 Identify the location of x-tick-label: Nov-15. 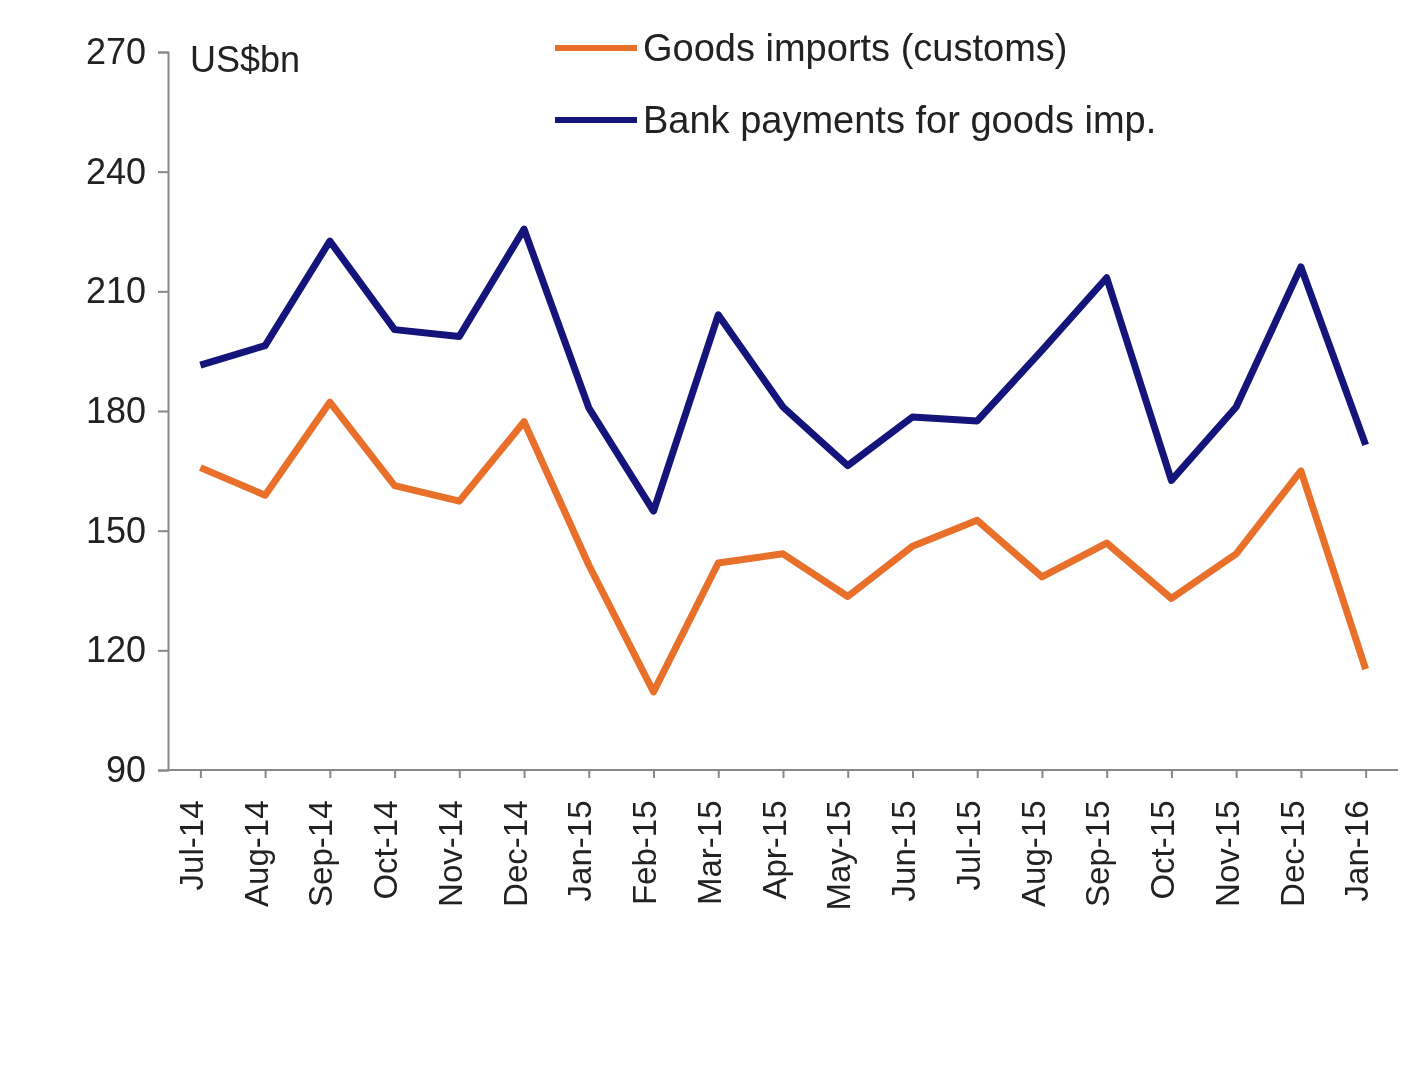
(1227, 853).